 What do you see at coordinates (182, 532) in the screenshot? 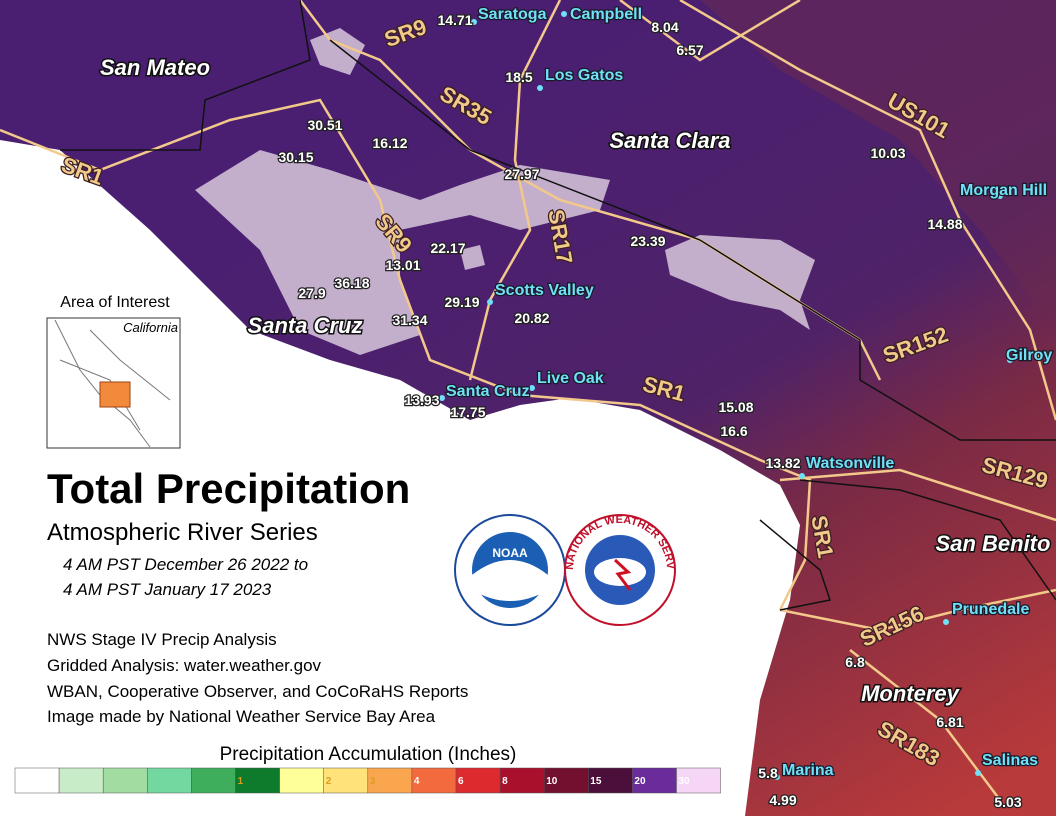
I see `subtitle: Atmospheric River Series` at bounding box center [182, 532].